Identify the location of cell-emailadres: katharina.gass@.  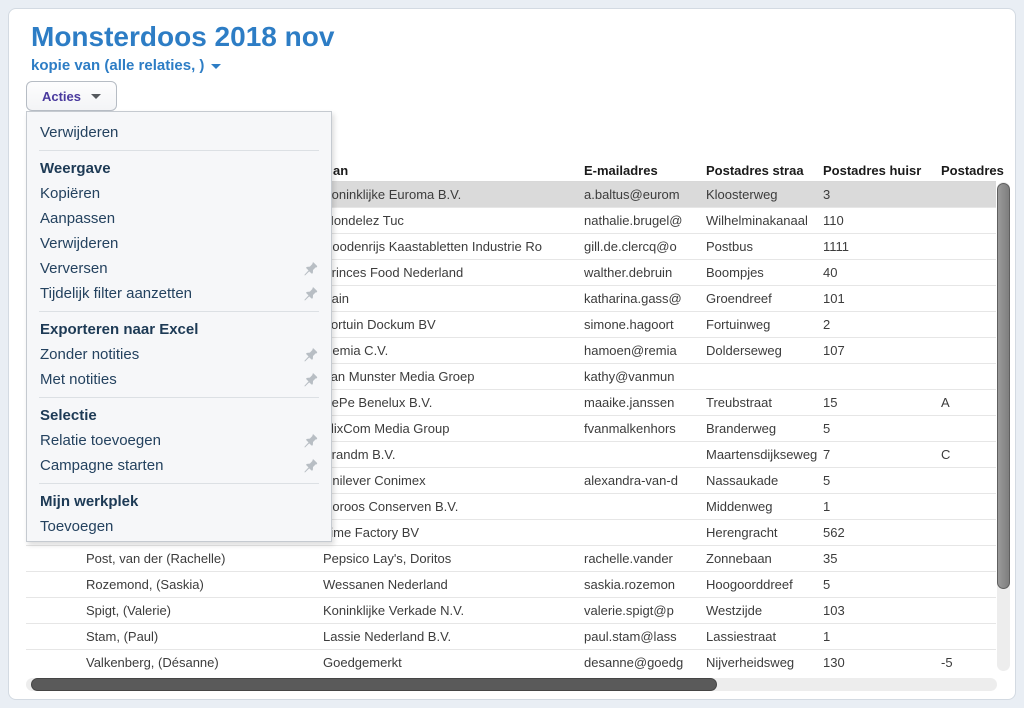
(633, 298).